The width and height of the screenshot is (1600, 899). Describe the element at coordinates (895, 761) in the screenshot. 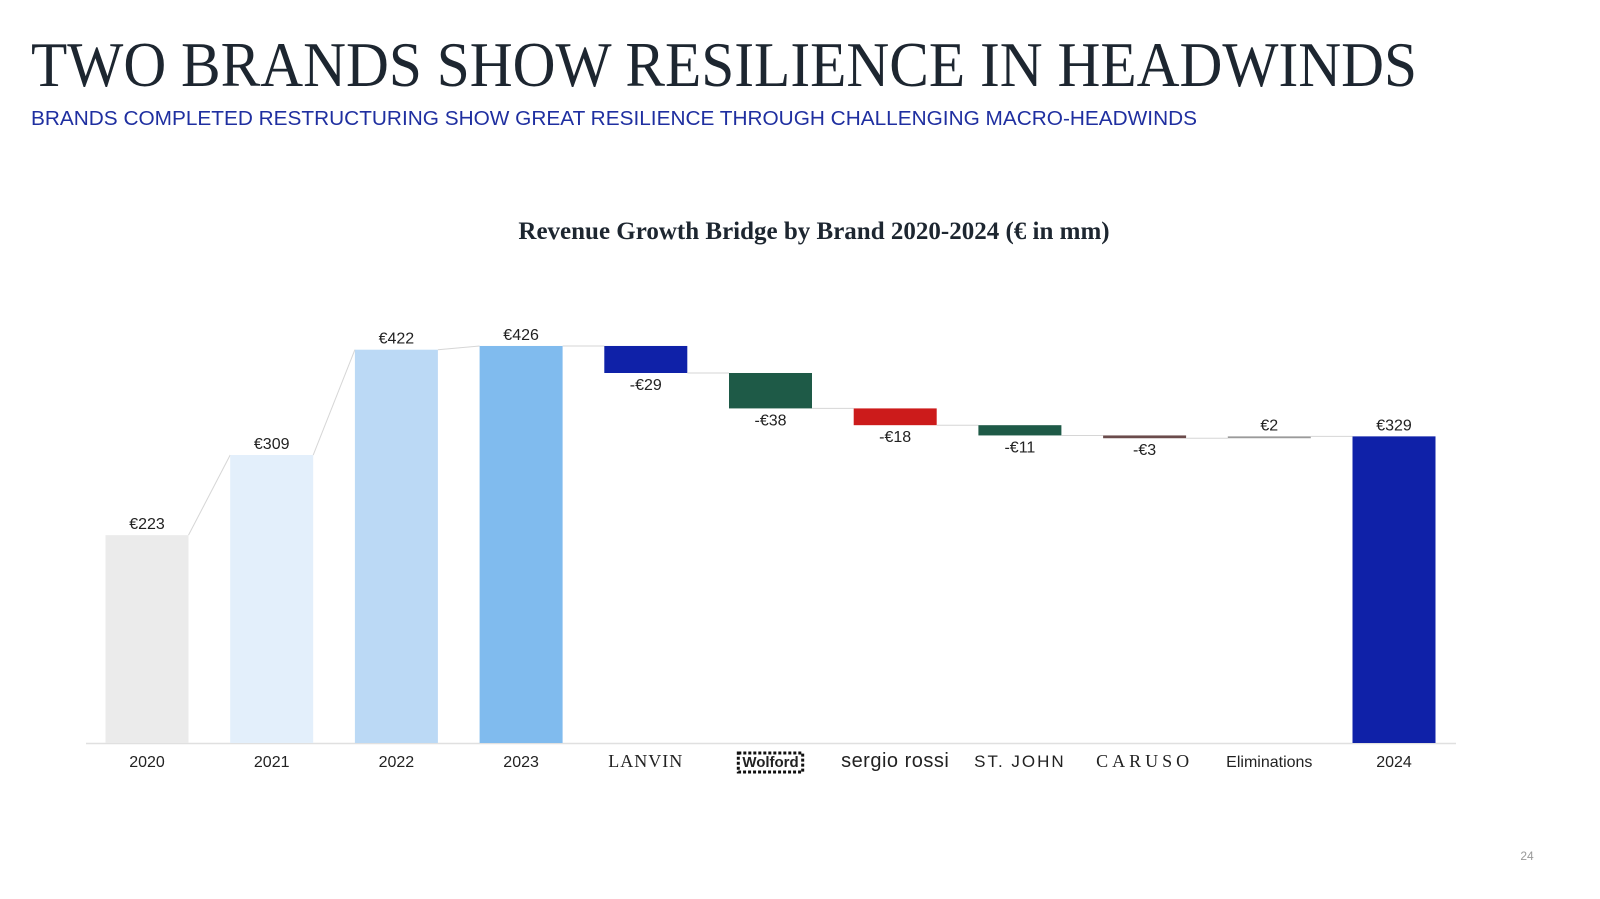

I see `x-tick-label: sergio rossi` at that location.